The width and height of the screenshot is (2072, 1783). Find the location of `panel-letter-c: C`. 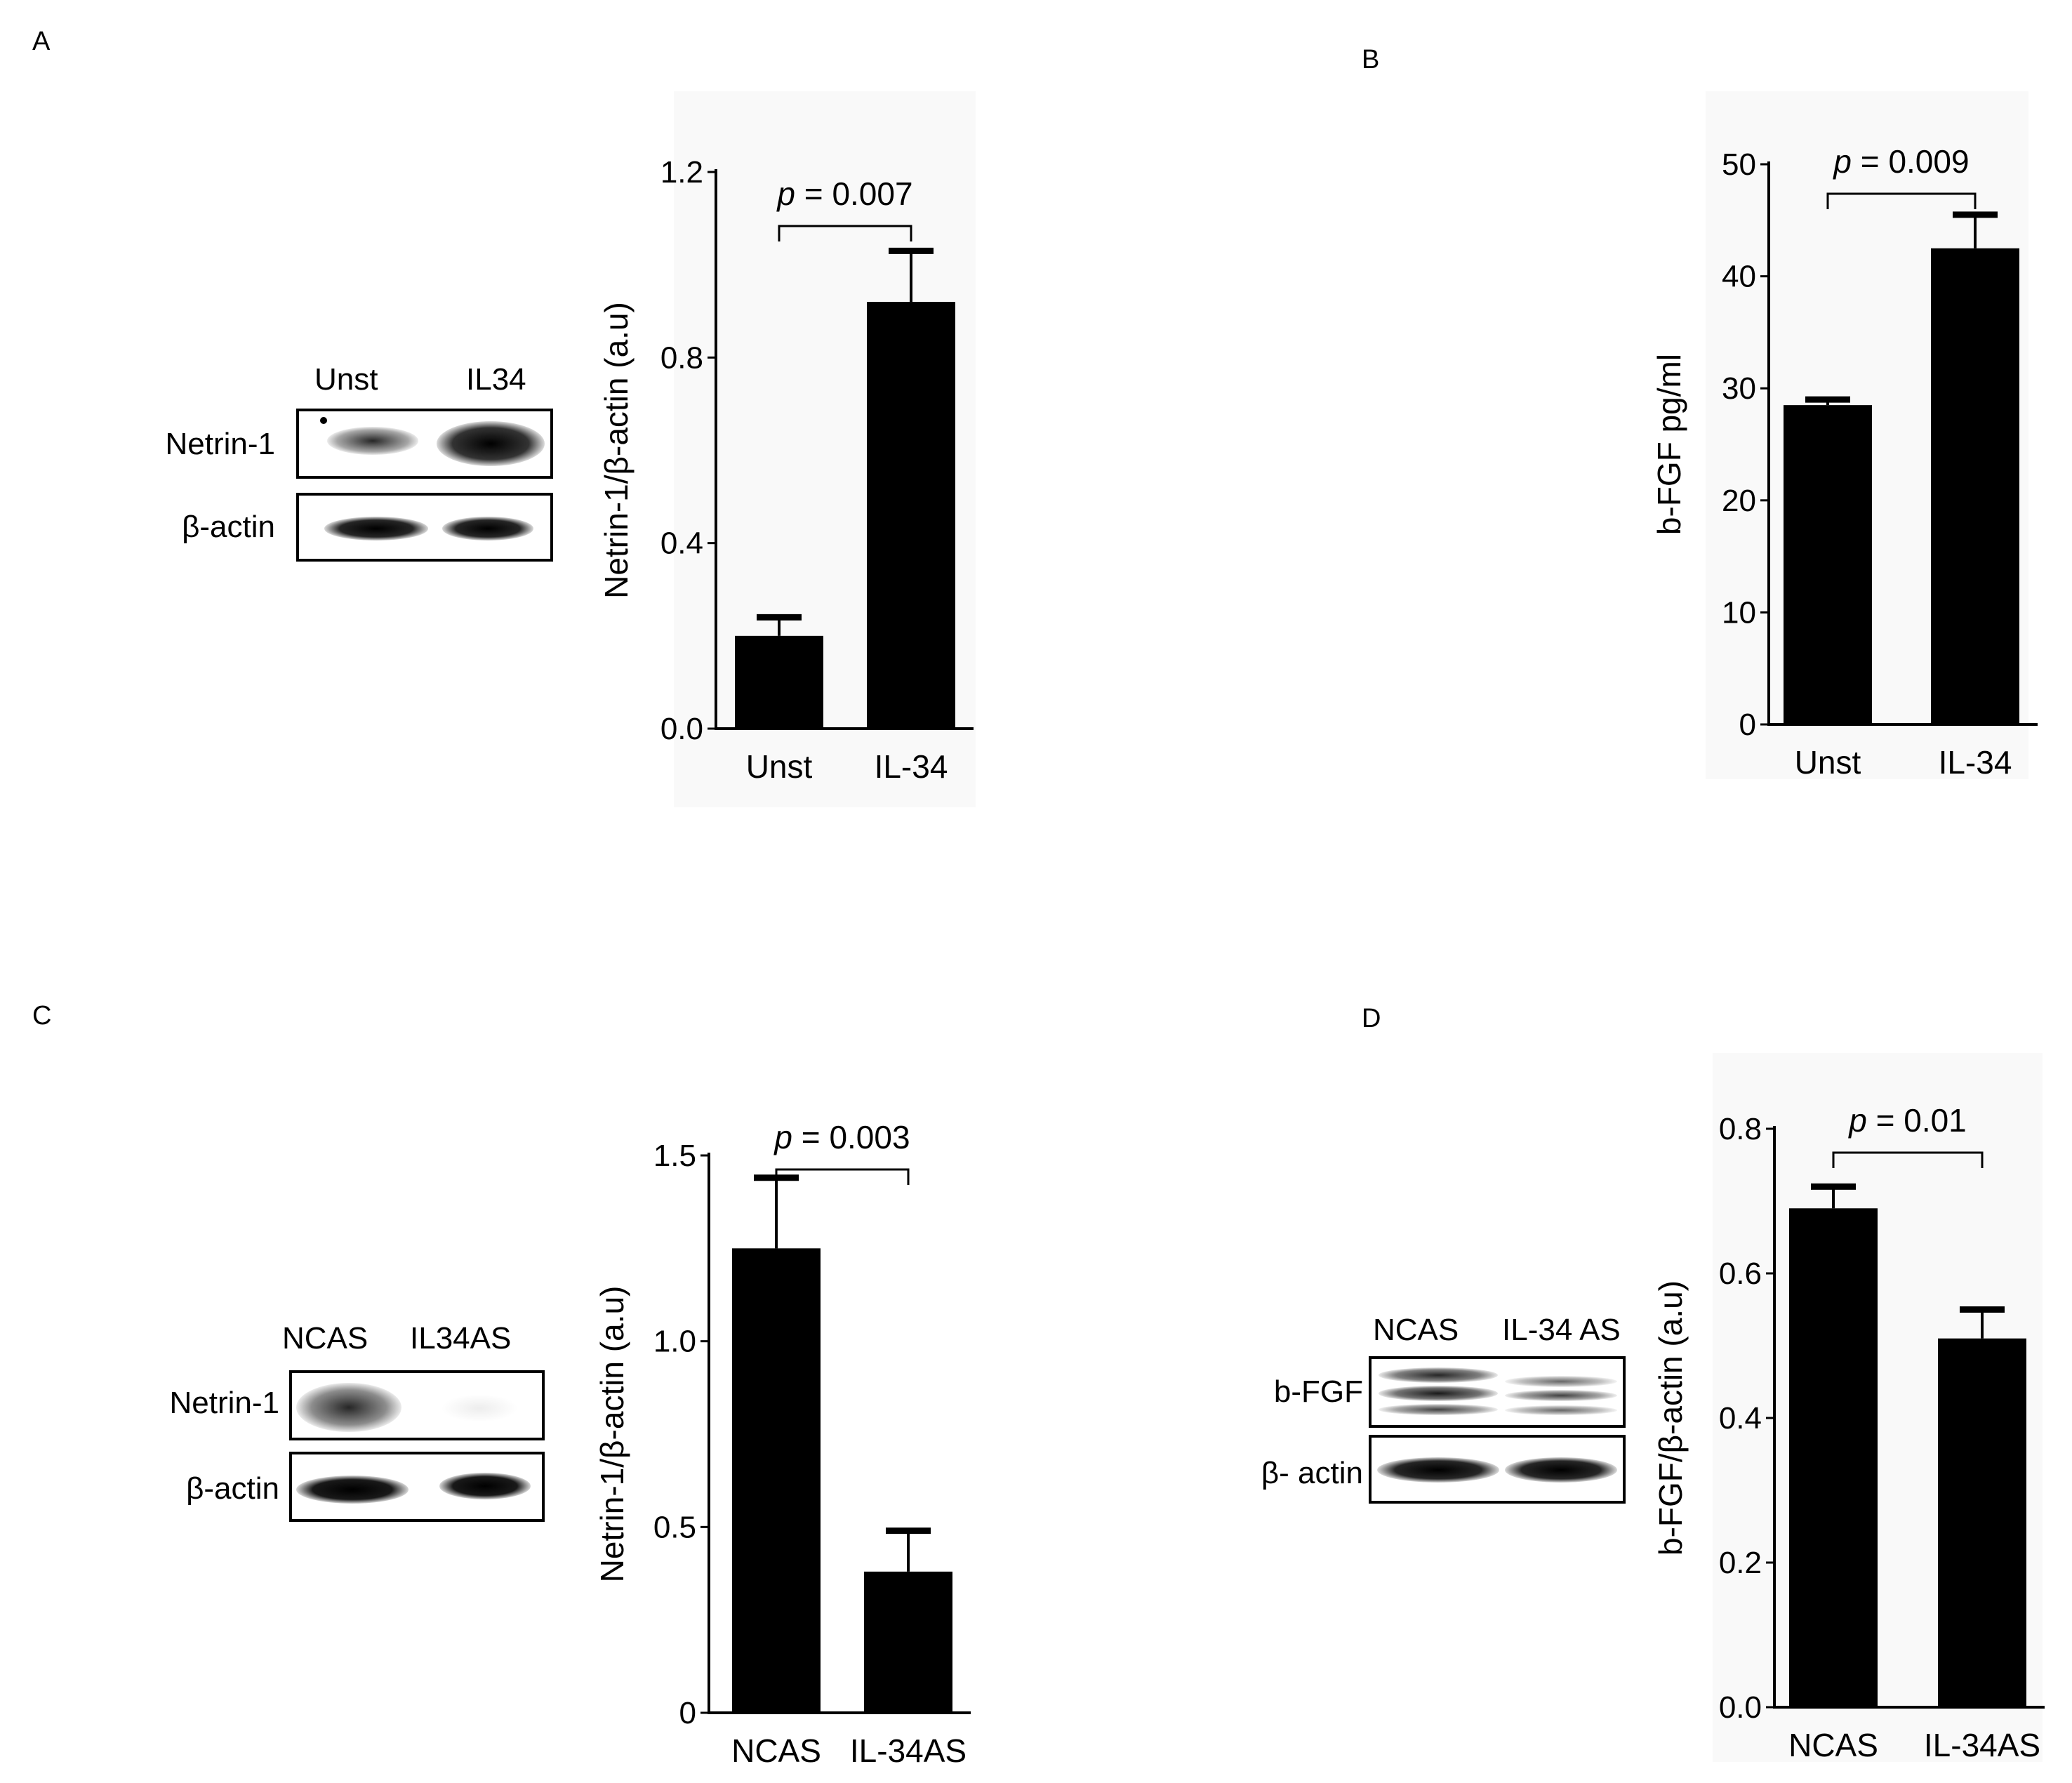

panel-letter-c: C is located at coordinates (42, 1015).